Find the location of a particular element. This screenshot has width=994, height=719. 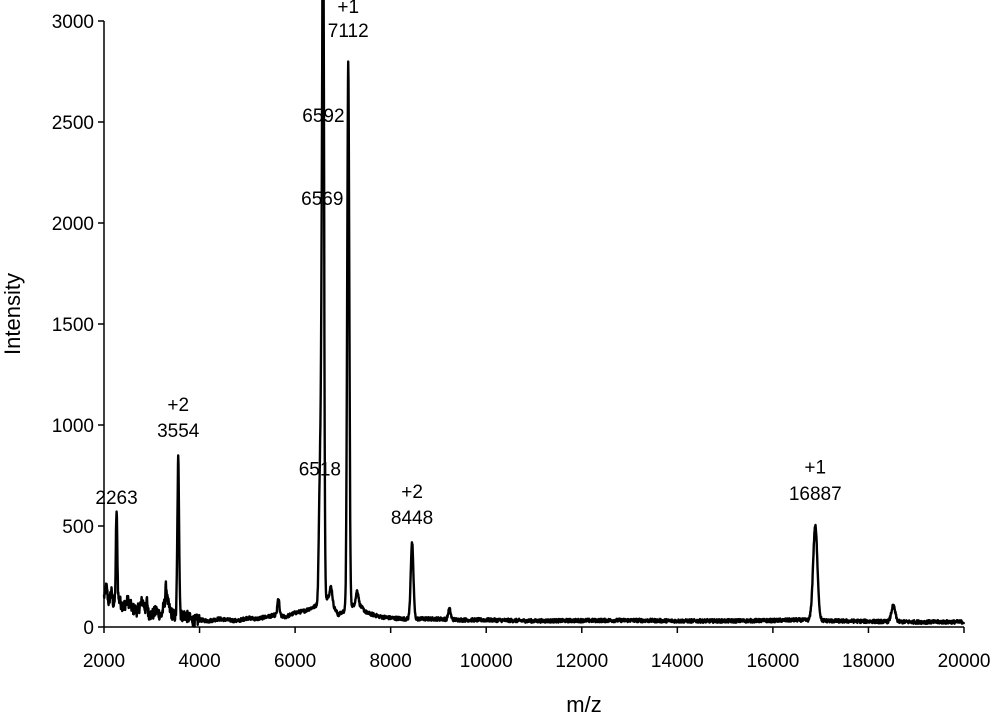

y-tick-label: 2500 is located at coordinates (73, 123).